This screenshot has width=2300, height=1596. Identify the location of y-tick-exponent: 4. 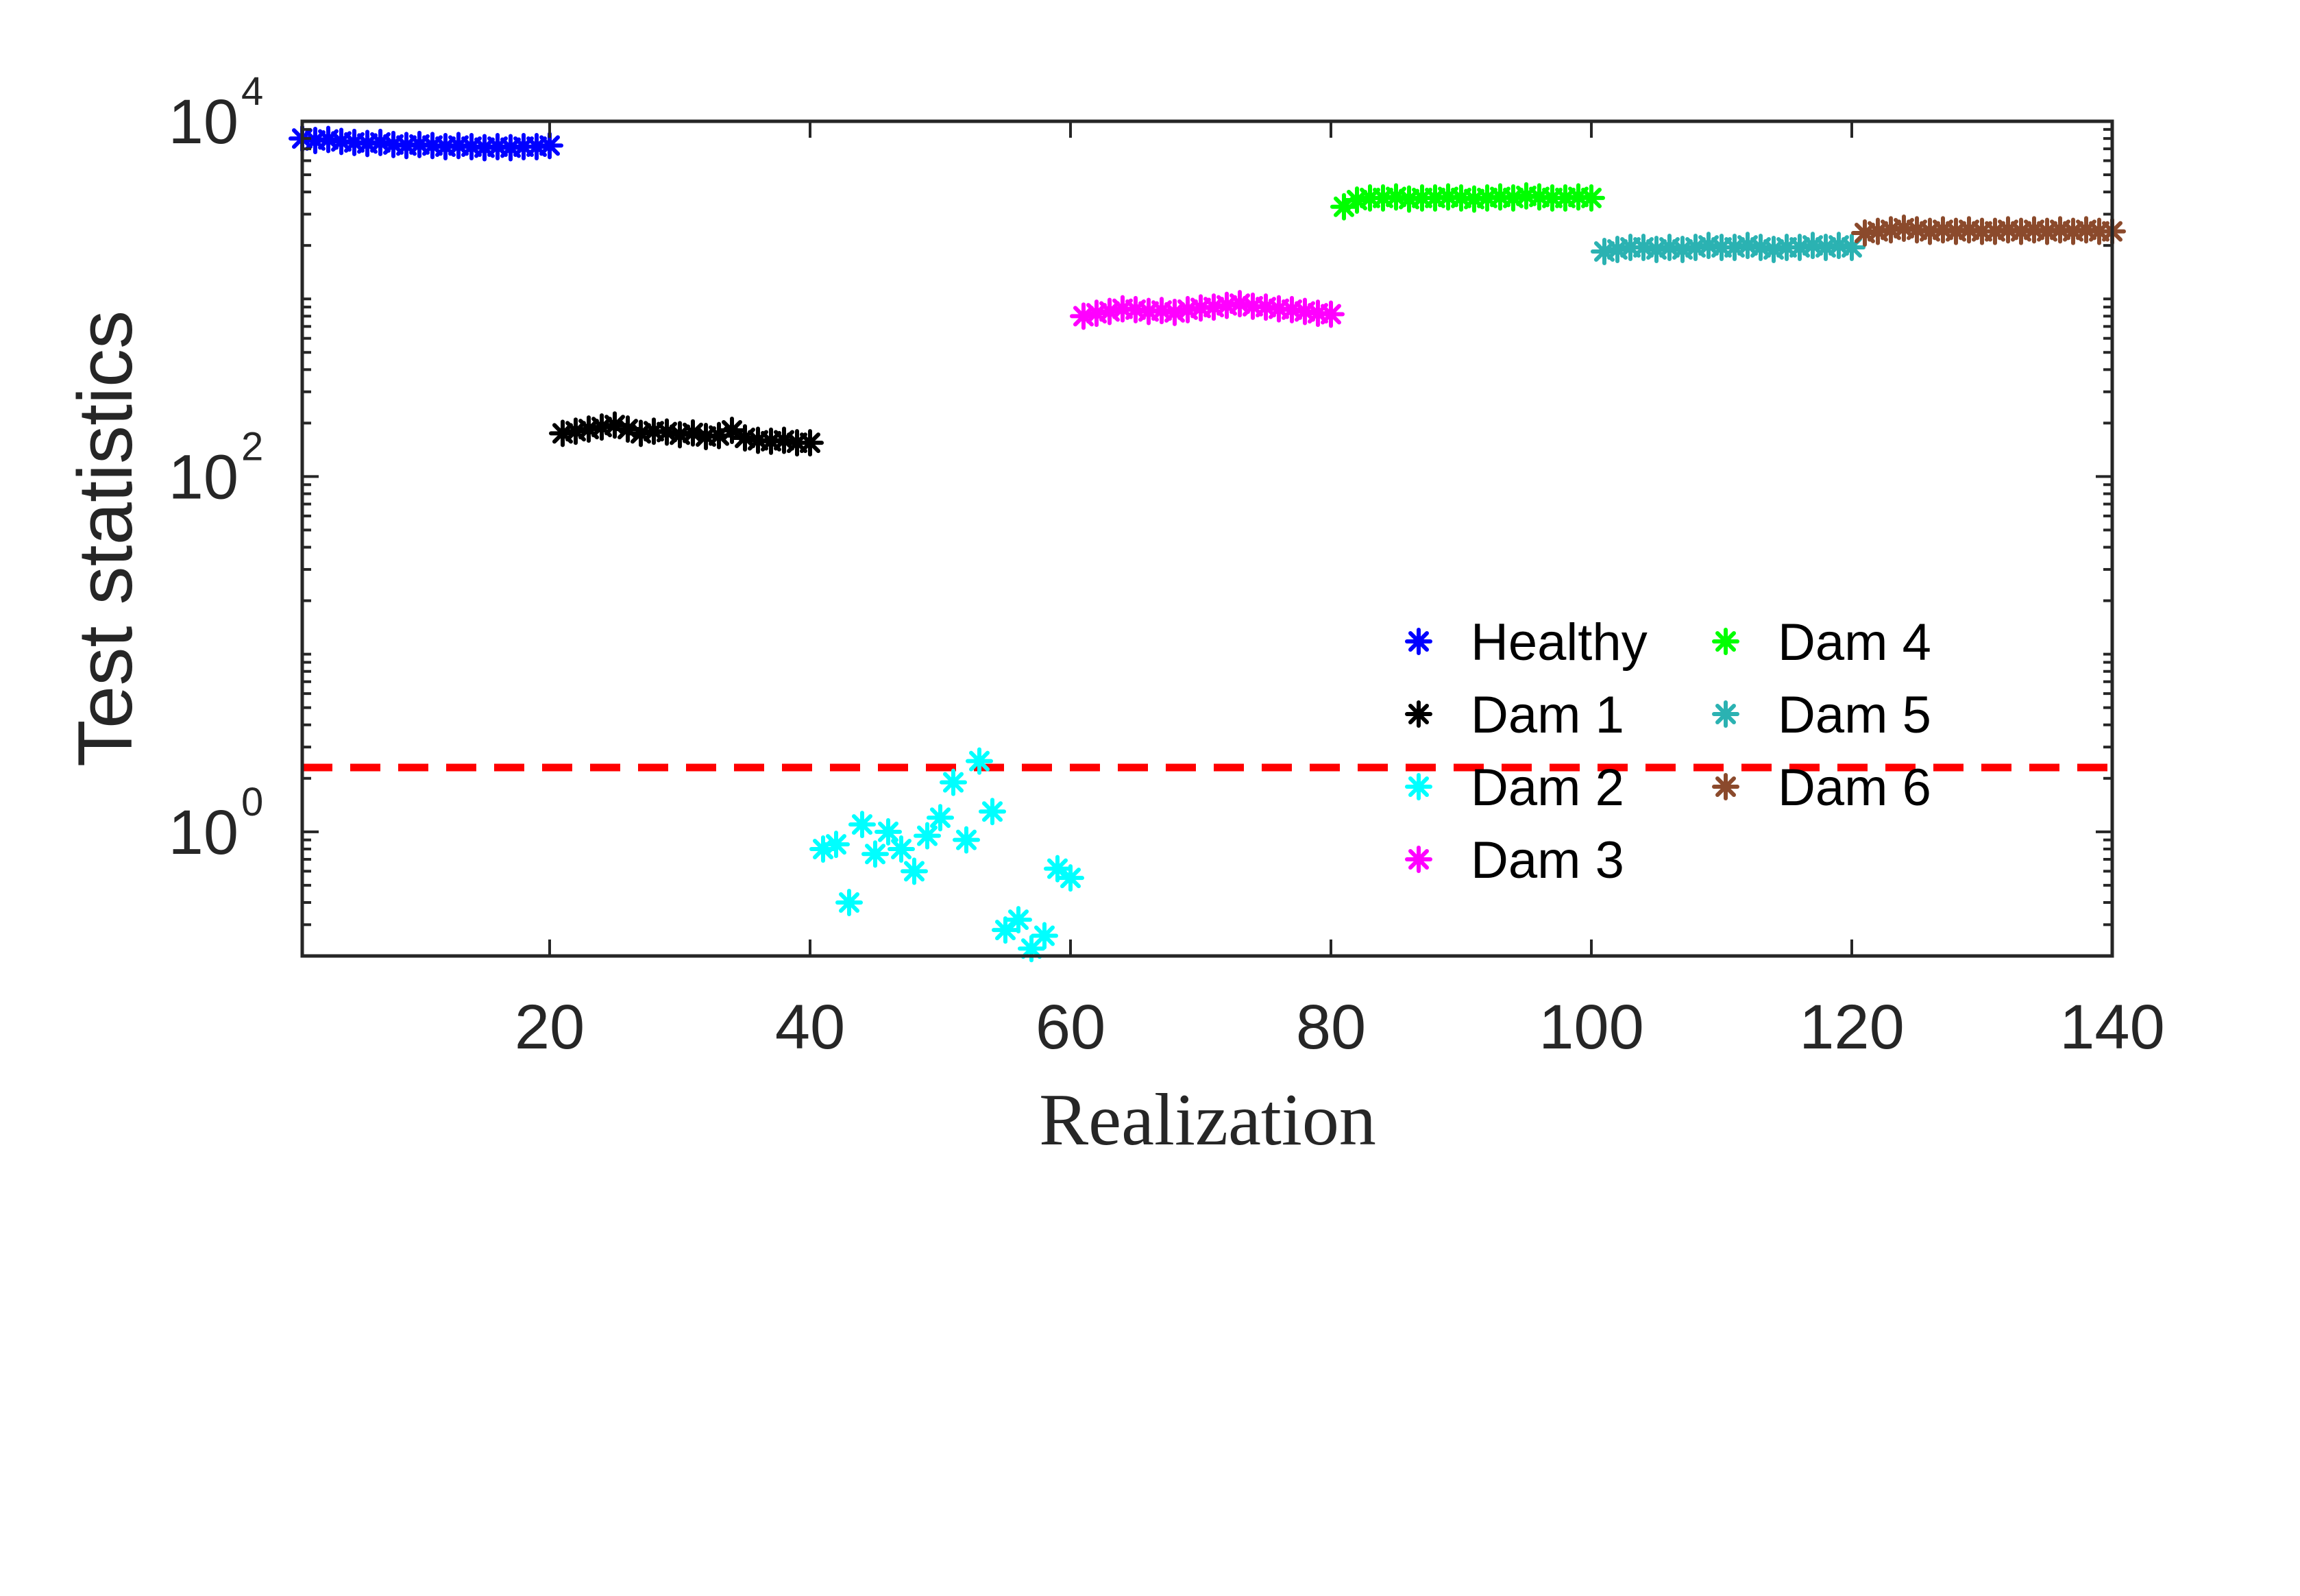
(252, 91).